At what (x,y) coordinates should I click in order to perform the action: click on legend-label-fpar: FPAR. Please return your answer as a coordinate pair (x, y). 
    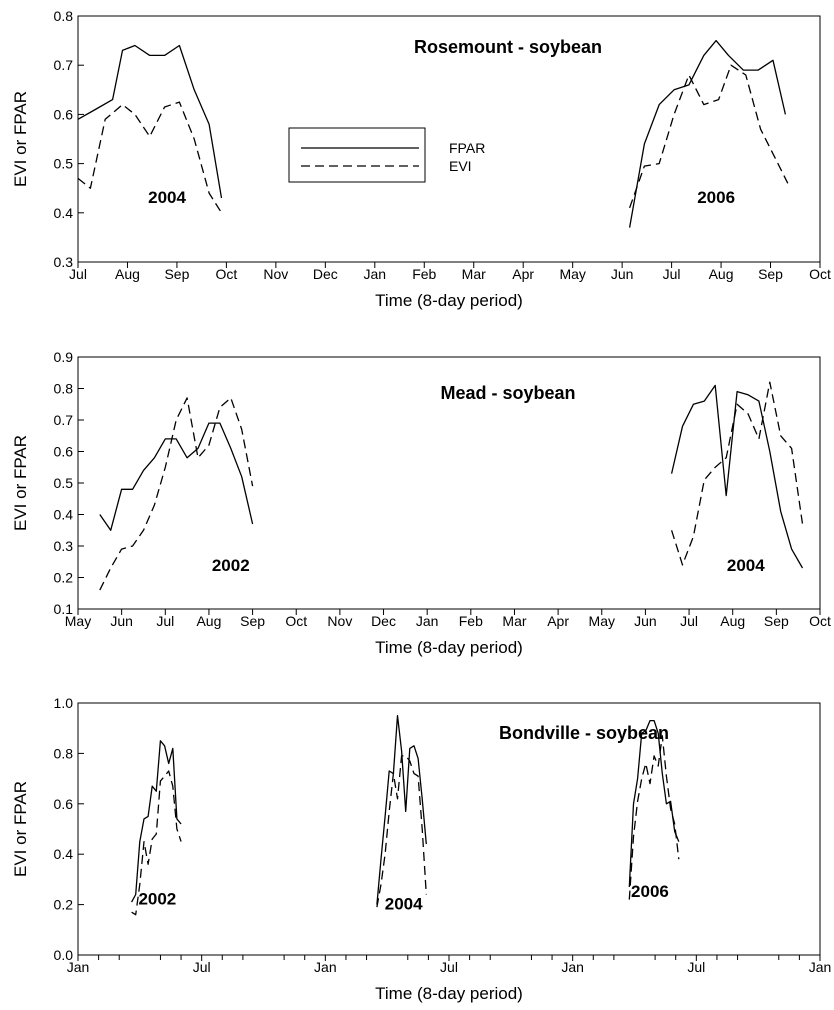
    Looking at the image, I should click on (467, 148).